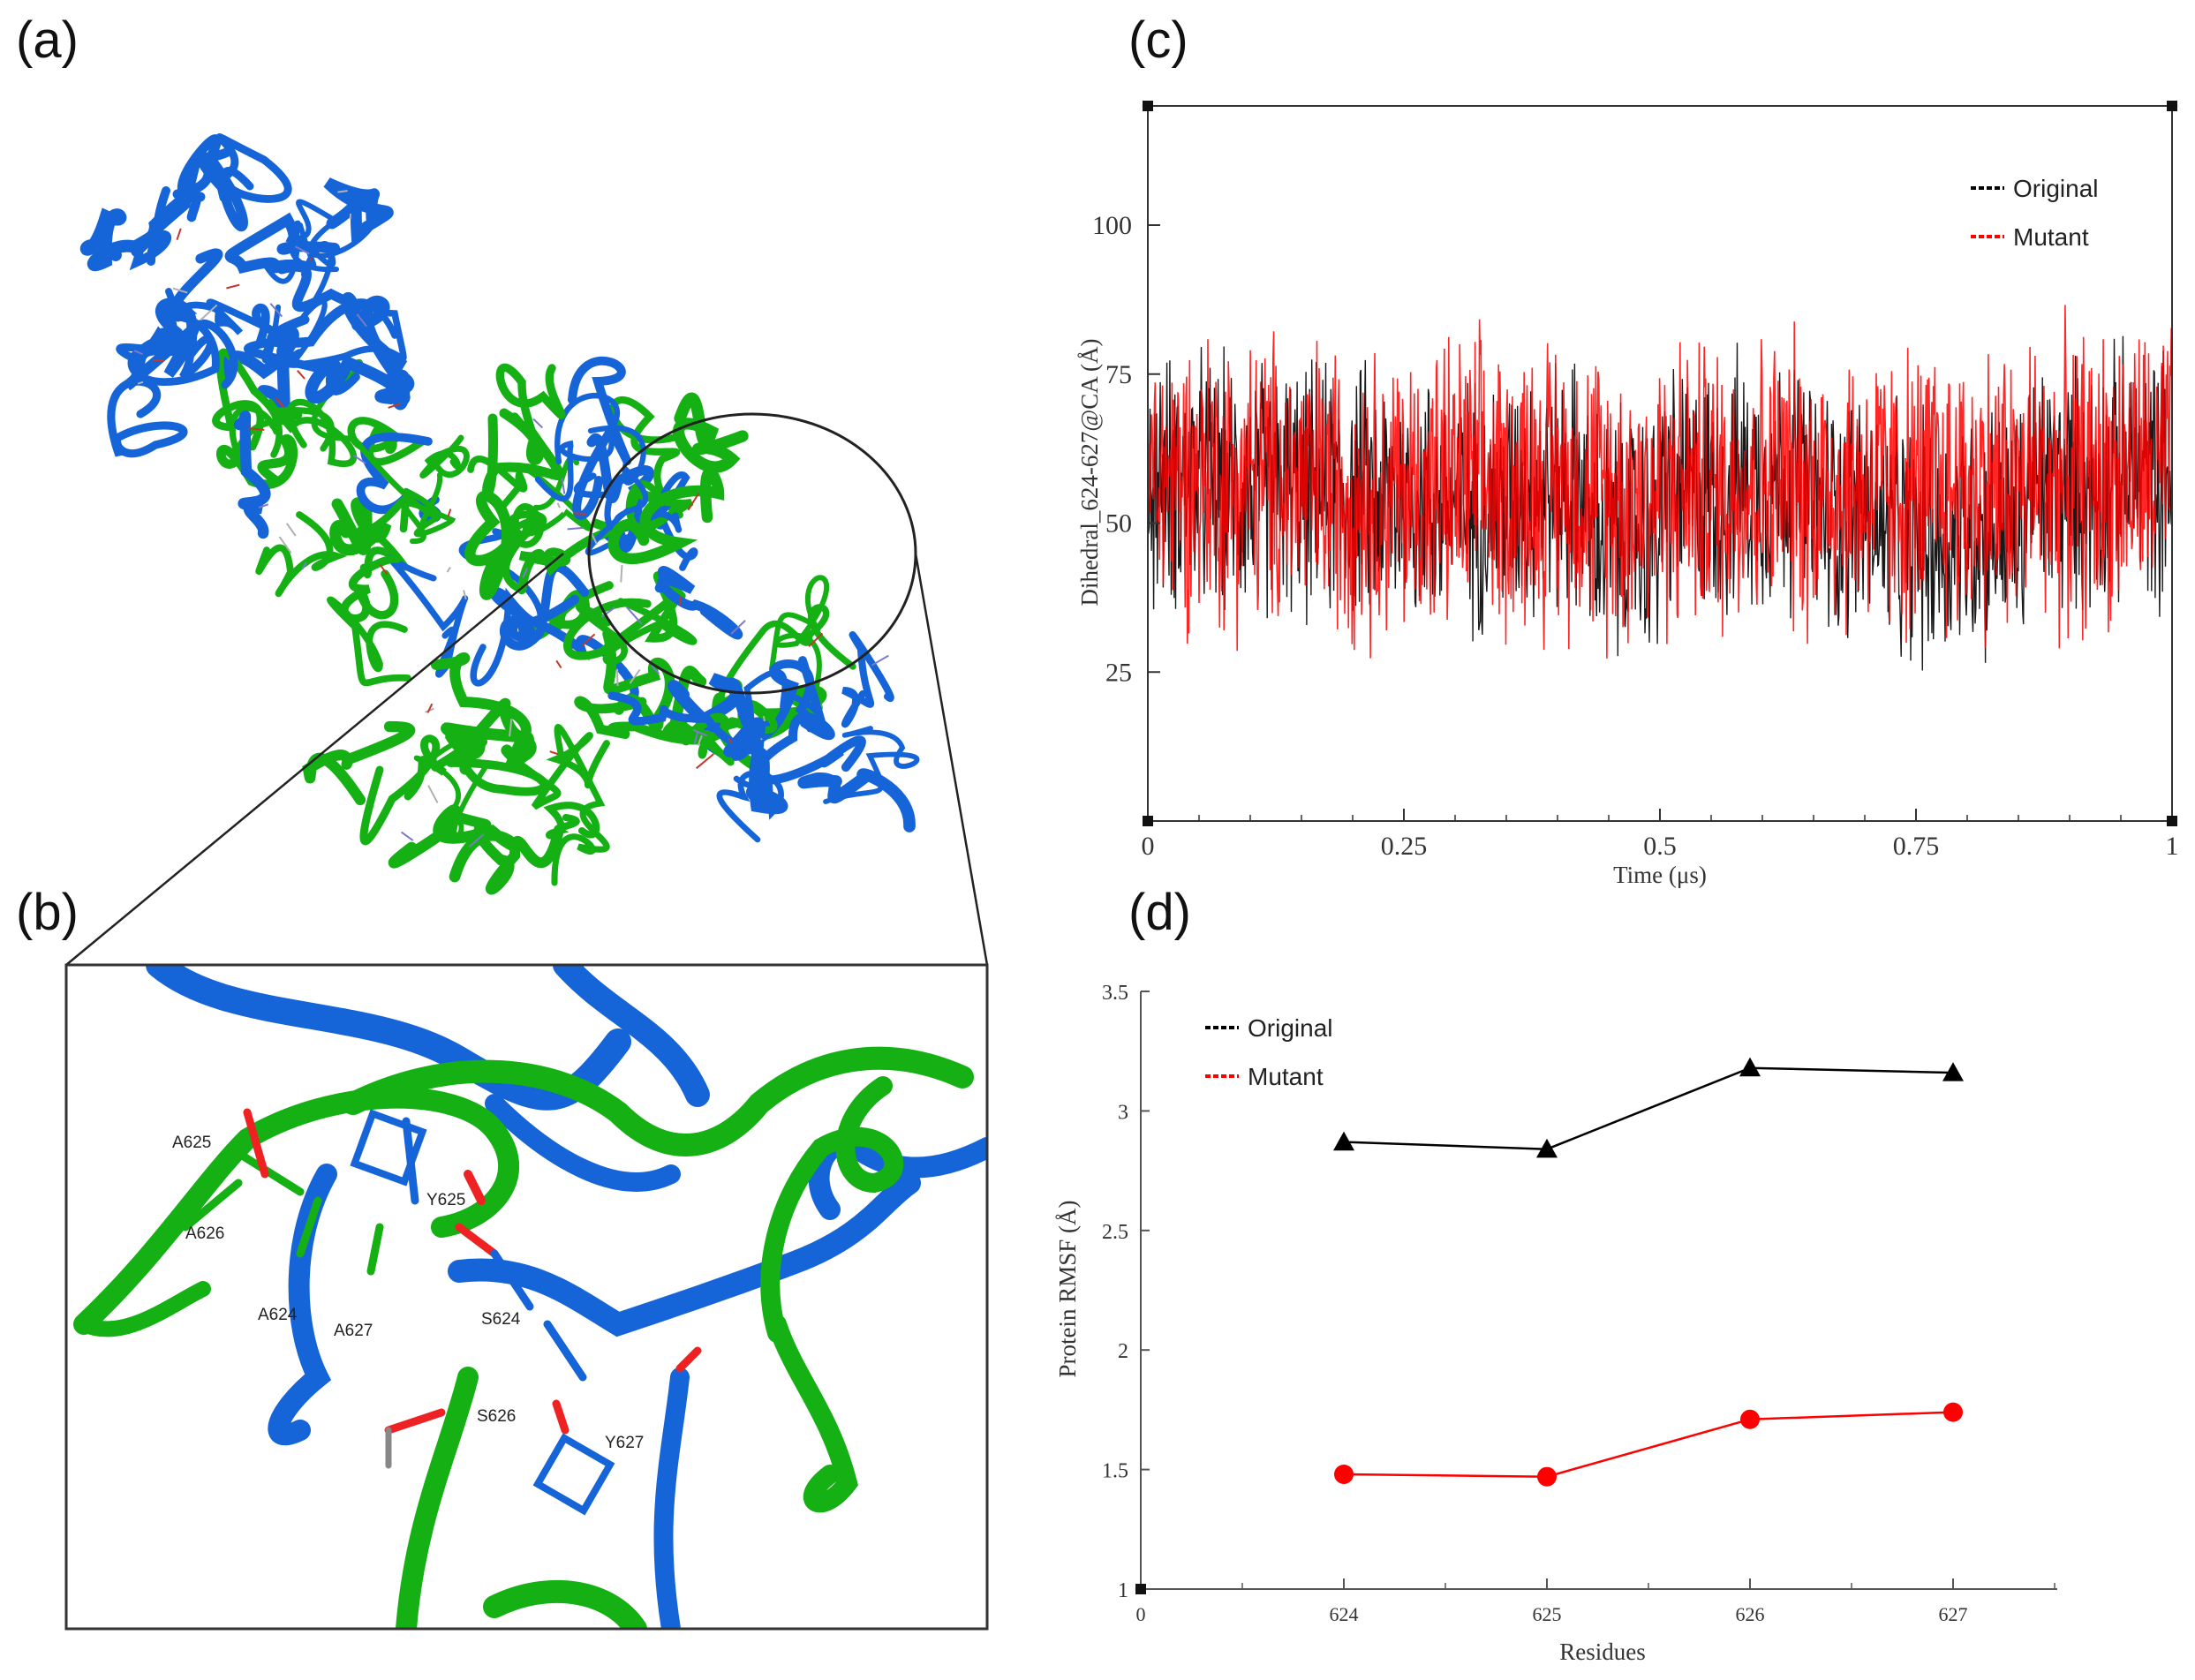 The height and width of the screenshot is (1680, 2195). I want to click on frame-corner-marker, so click(2172, 106).